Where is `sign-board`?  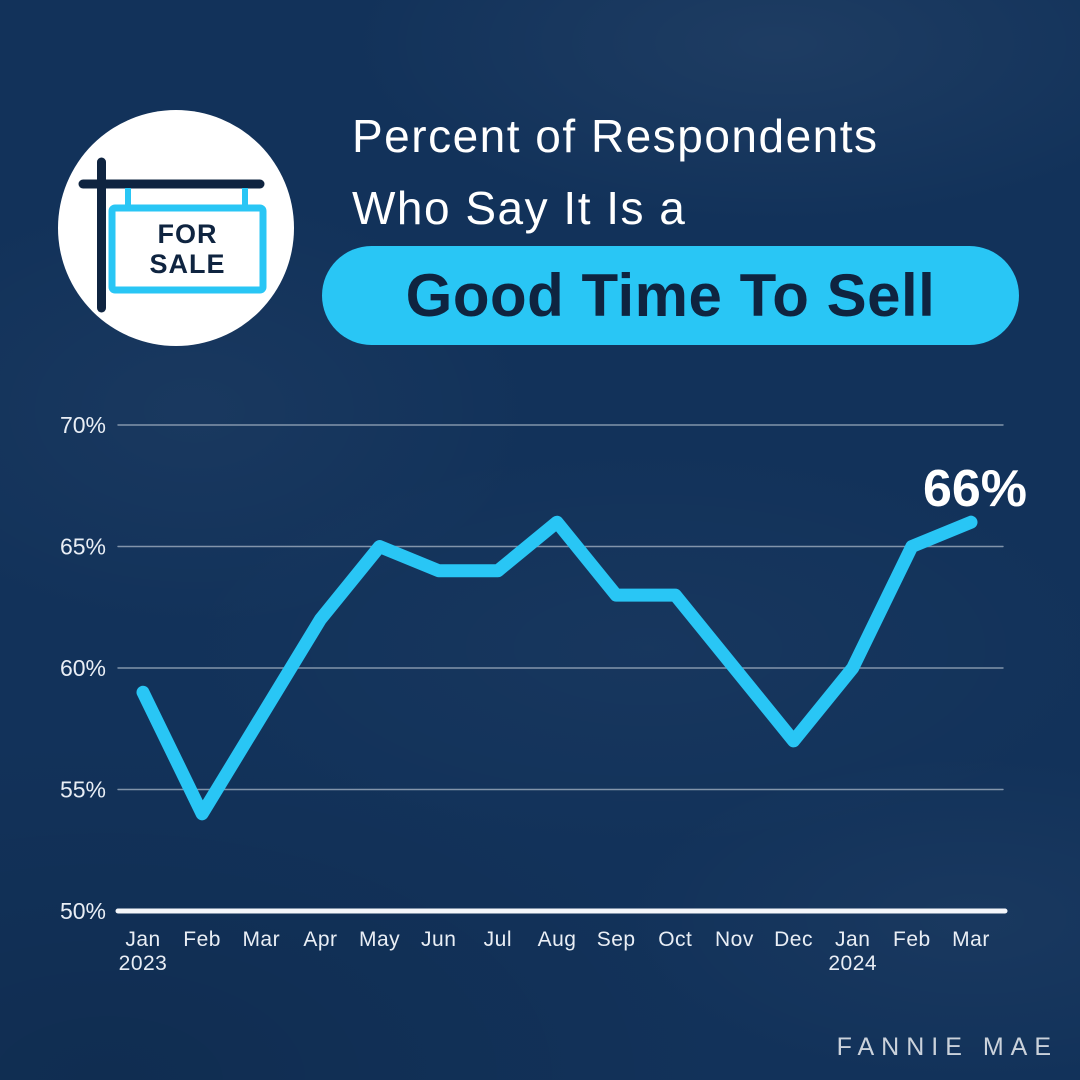
sign-board is located at coordinates (187, 249).